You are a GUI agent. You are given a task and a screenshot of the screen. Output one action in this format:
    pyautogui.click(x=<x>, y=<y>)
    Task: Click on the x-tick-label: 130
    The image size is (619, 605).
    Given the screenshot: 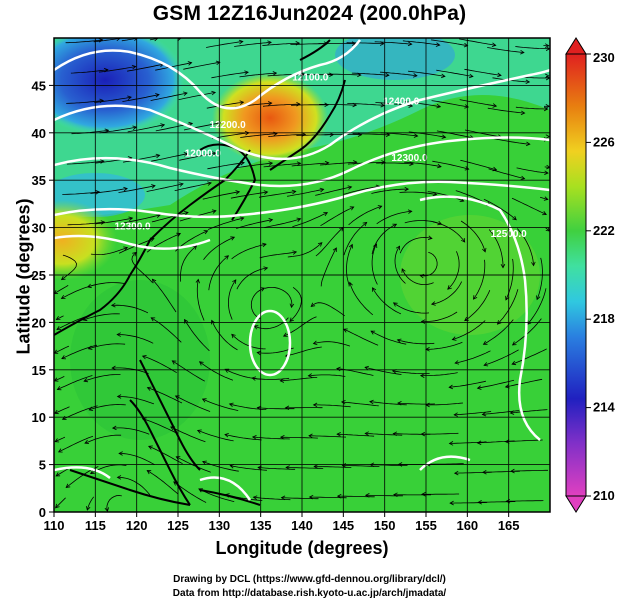 What is the action you would take?
    pyautogui.click(x=219, y=525)
    